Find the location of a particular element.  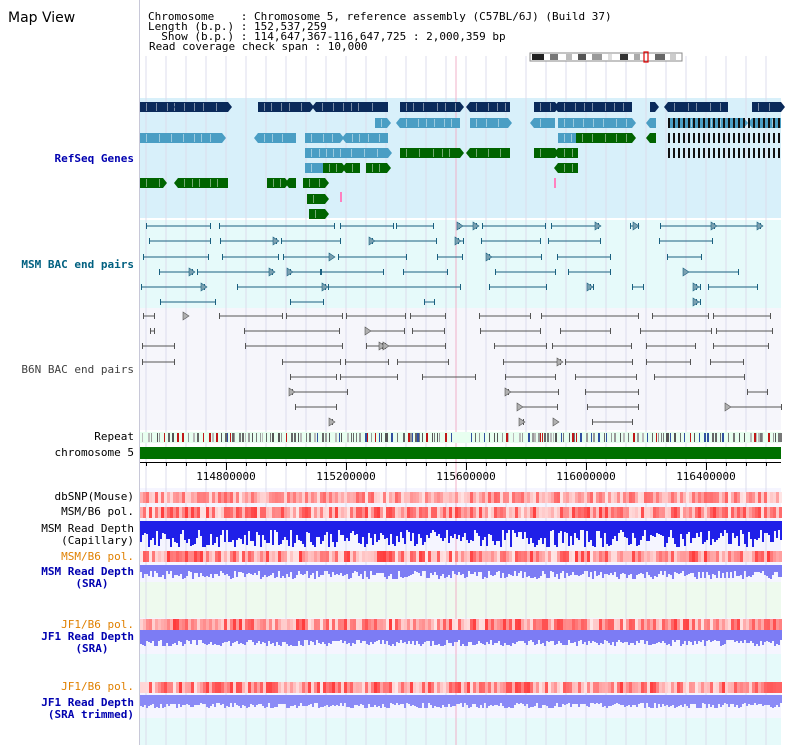

msm-read-depth-sra-label: MSM Read Depth is located at coordinates (87, 571).